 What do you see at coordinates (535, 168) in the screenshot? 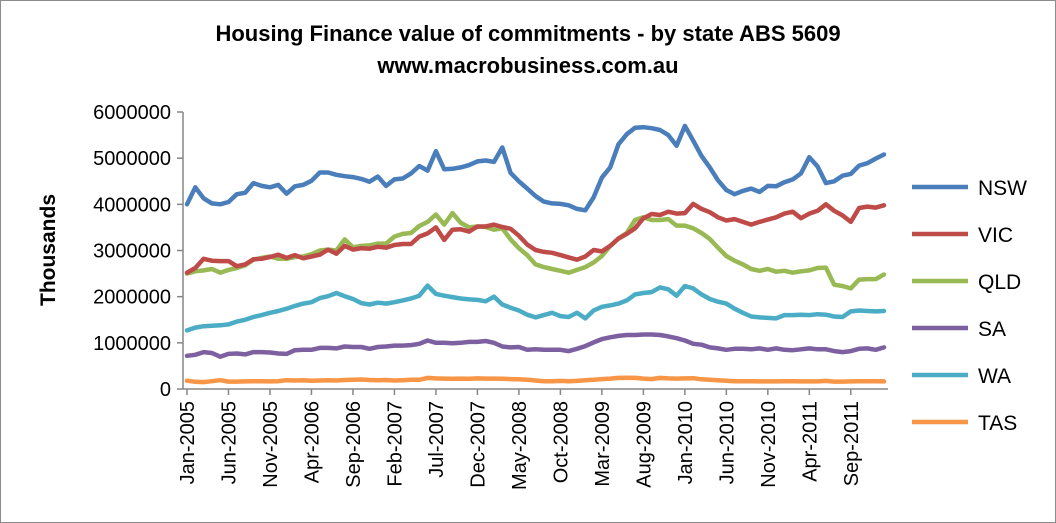
I see `series-line-nsw` at bounding box center [535, 168].